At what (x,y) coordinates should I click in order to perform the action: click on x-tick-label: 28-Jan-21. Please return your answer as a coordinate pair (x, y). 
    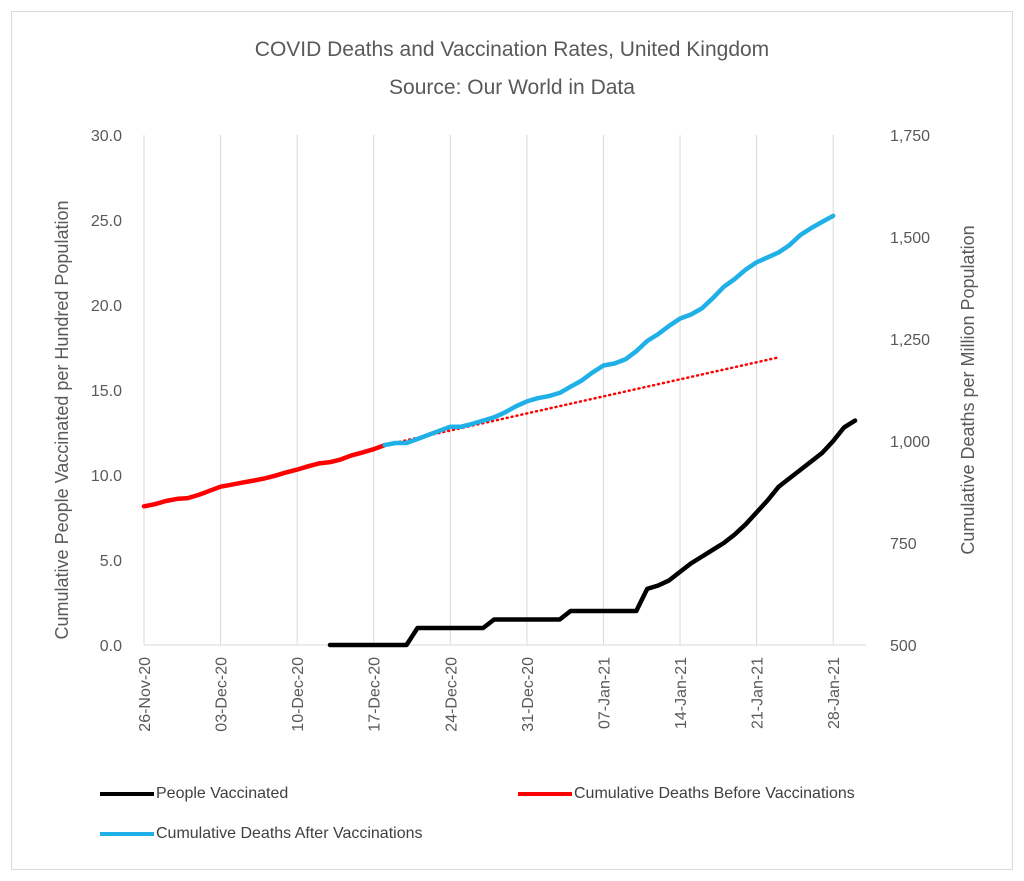
    Looking at the image, I should click on (834, 693).